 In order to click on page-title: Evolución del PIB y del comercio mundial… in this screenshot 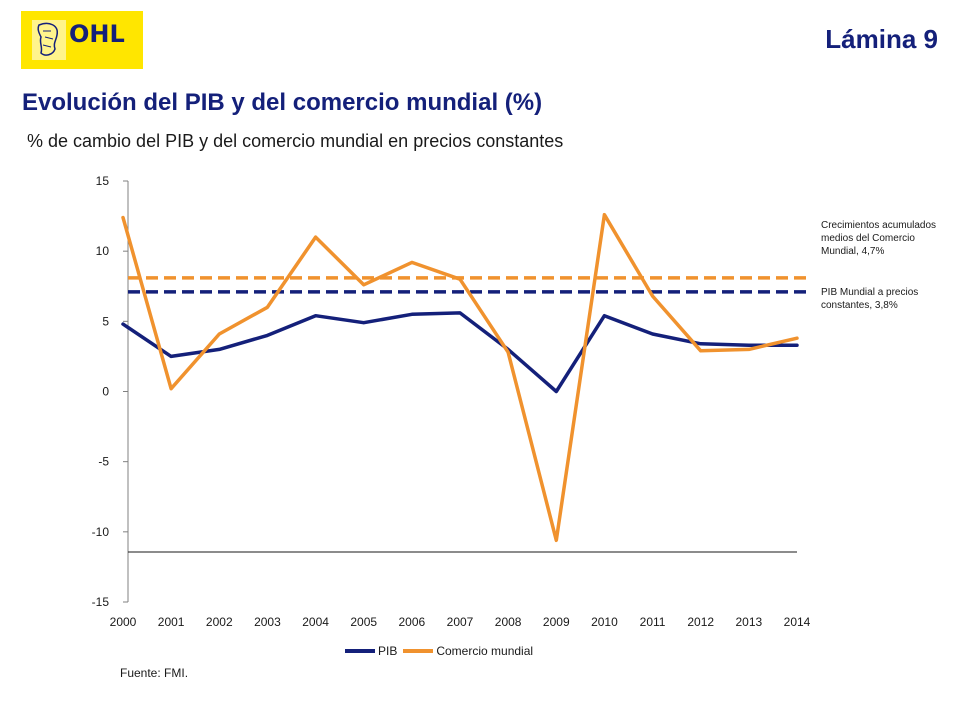, I will do `click(282, 102)`.